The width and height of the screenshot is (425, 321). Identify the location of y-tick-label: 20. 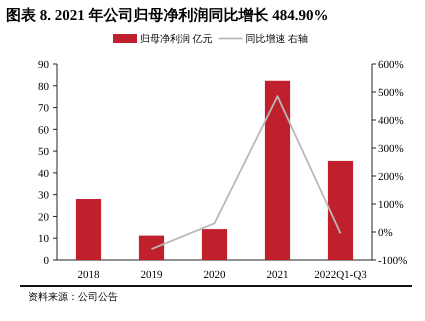
(44, 217).